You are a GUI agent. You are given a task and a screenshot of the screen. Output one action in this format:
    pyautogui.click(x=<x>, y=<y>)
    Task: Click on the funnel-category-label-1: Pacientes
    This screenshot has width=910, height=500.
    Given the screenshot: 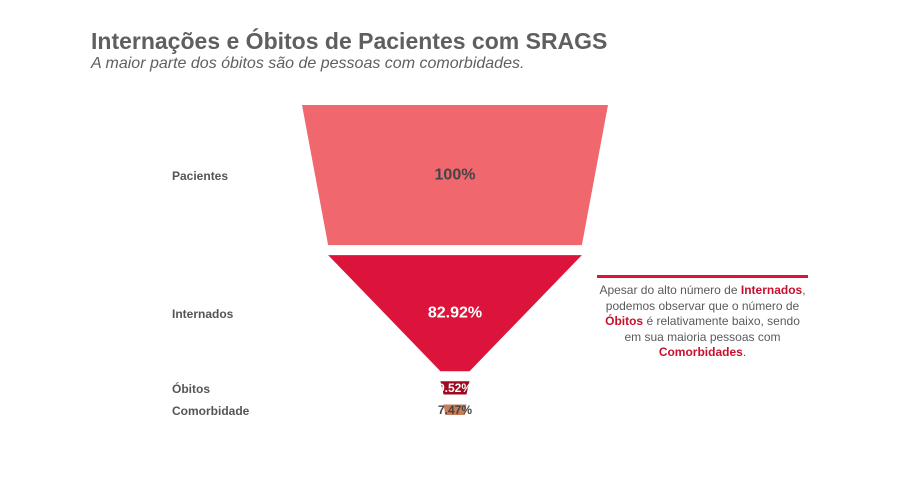 What is the action you would take?
    pyautogui.click(x=200, y=176)
    